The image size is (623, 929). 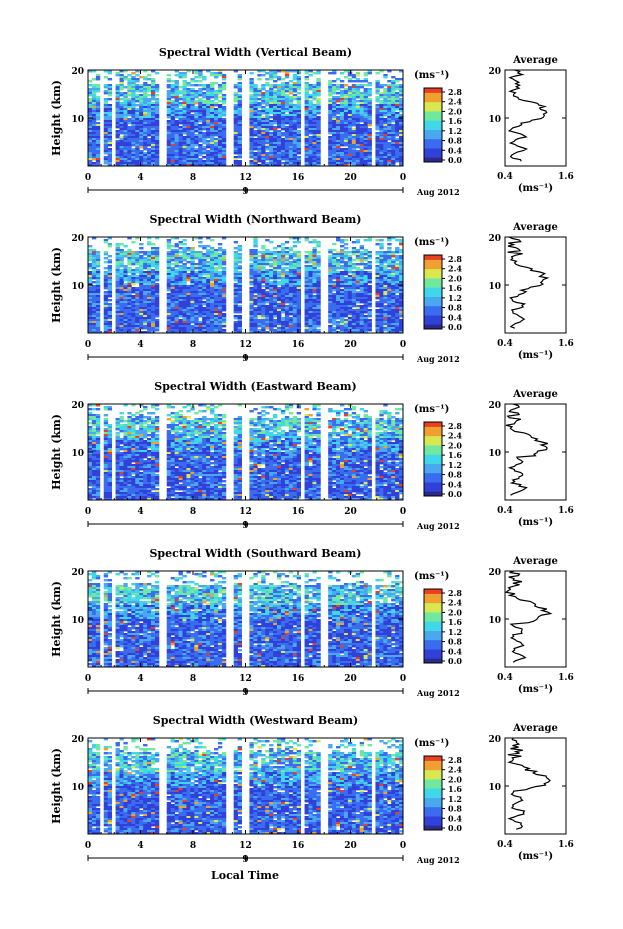 I want to click on x-tick-label: 12, so click(x=245, y=178).